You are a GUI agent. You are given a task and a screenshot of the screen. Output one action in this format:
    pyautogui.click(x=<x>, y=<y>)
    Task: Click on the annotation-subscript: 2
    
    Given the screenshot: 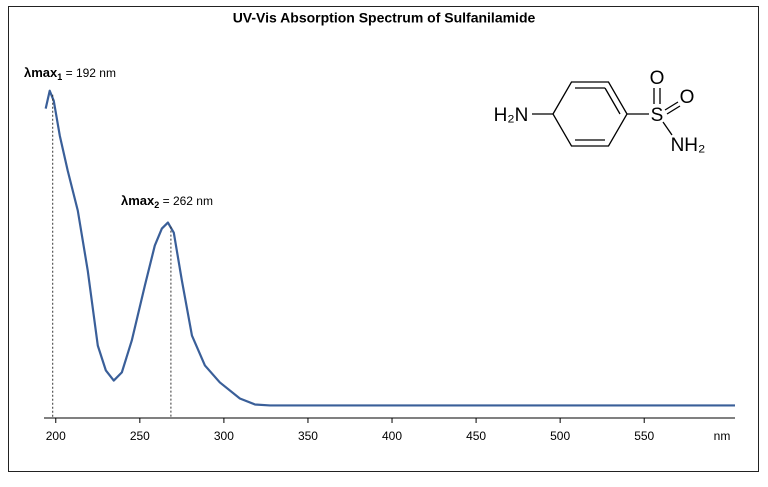 What is the action you would take?
    pyautogui.click(x=156, y=205)
    